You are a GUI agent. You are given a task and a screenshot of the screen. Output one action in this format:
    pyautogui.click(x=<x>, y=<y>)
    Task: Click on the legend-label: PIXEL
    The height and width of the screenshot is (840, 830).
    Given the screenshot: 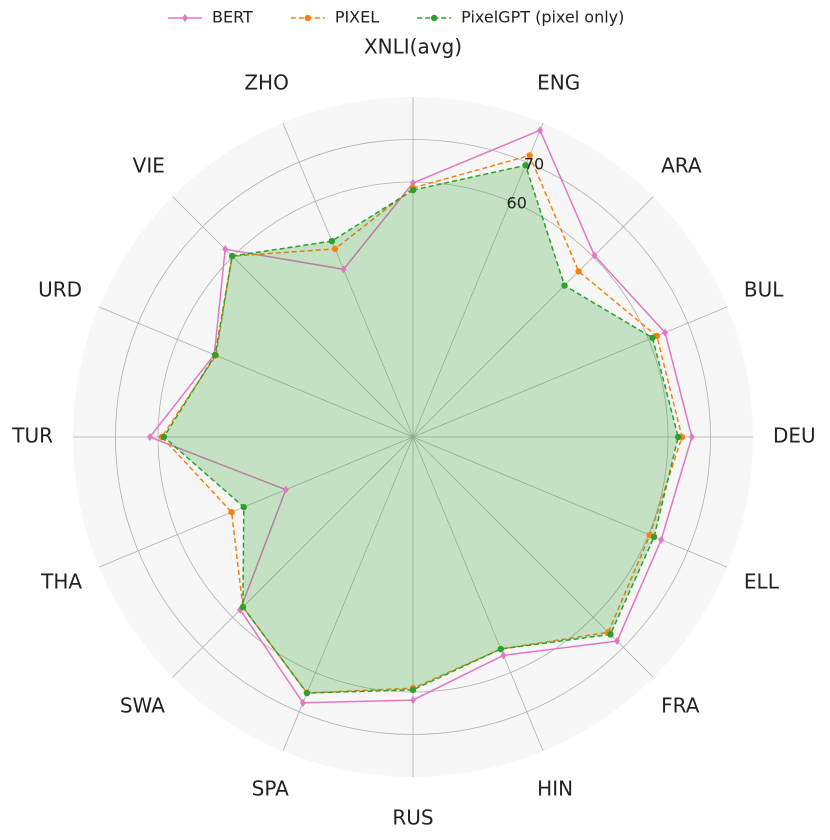 What is the action you would take?
    pyautogui.click(x=357, y=17)
    